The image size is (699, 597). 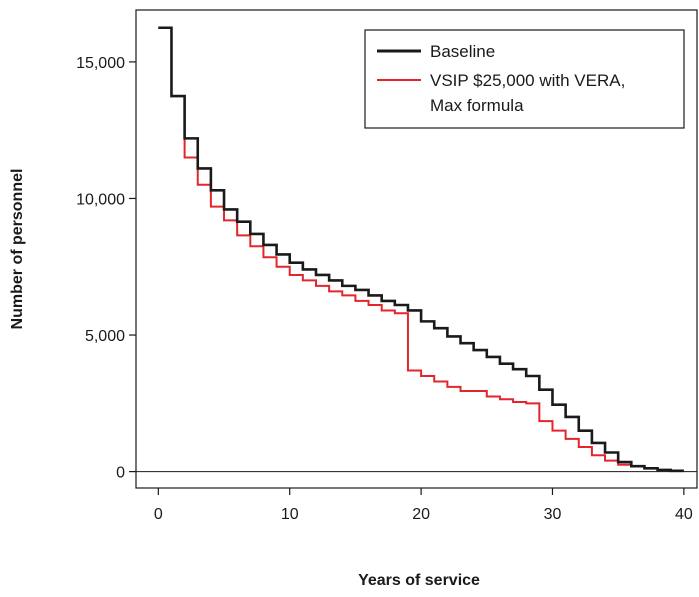 What do you see at coordinates (419, 580) in the screenshot?
I see `x-axis-title: Years of service` at bounding box center [419, 580].